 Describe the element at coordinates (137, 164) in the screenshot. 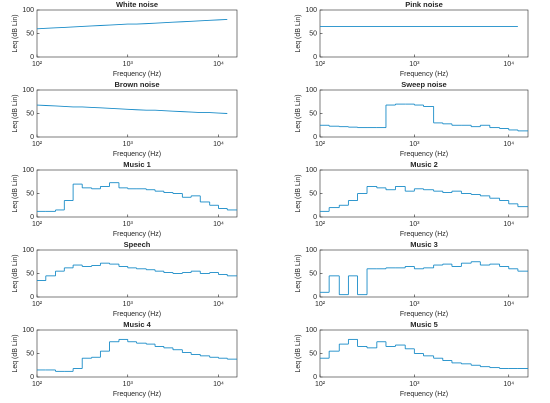

I see `chart-title: Music 1` at that location.